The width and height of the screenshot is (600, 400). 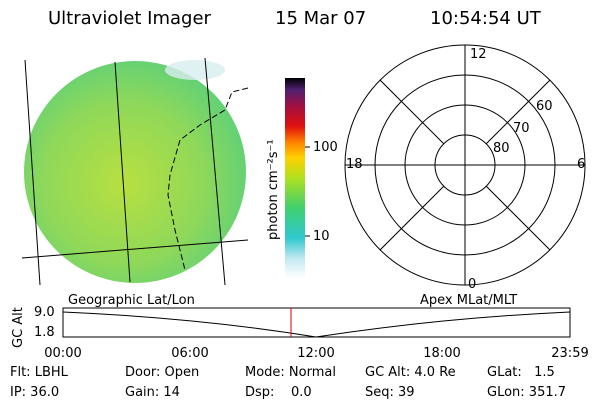 I want to click on x-tick: 18:00, so click(x=441, y=353).